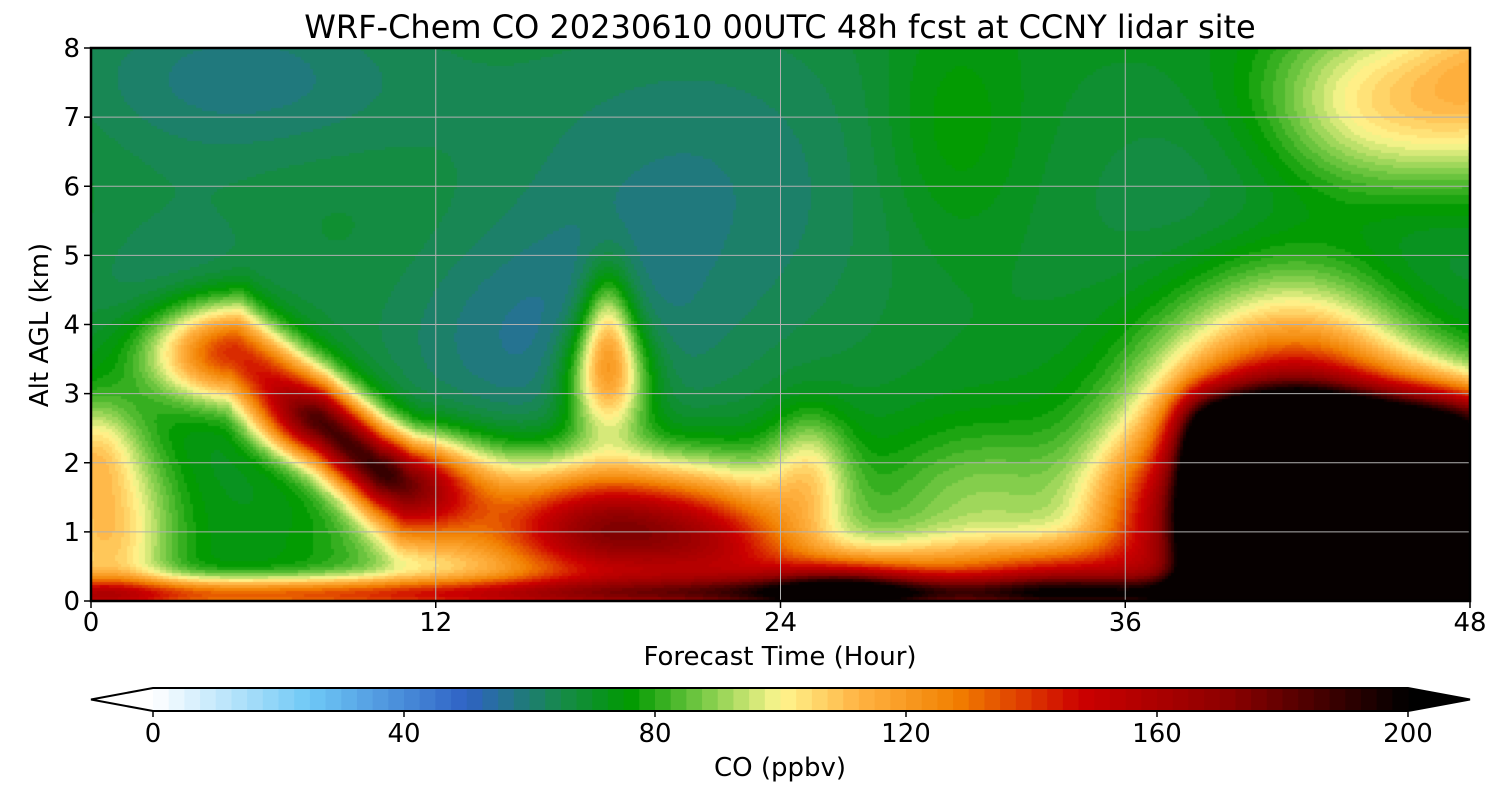 The image size is (1500, 800). Describe the element at coordinates (71, 326) in the screenshot. I see `y-tick-label: 4` at that location.